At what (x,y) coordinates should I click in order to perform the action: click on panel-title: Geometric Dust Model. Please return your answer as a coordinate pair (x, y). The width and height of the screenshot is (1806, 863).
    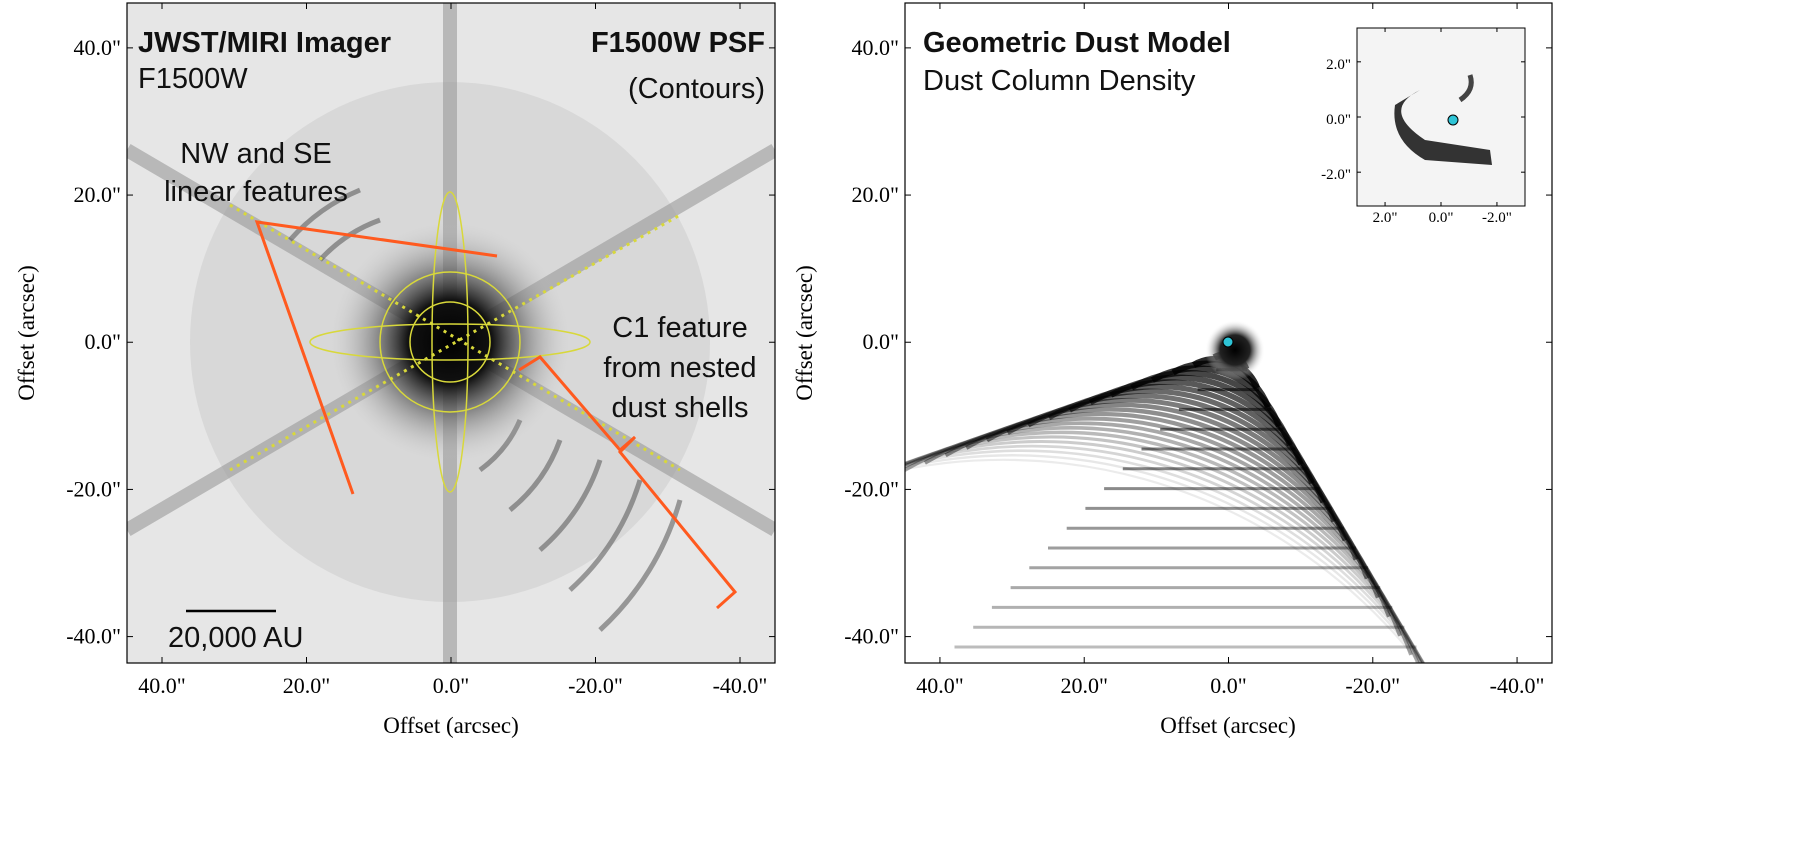
    Looking at the image, I should click on (1077, 43).